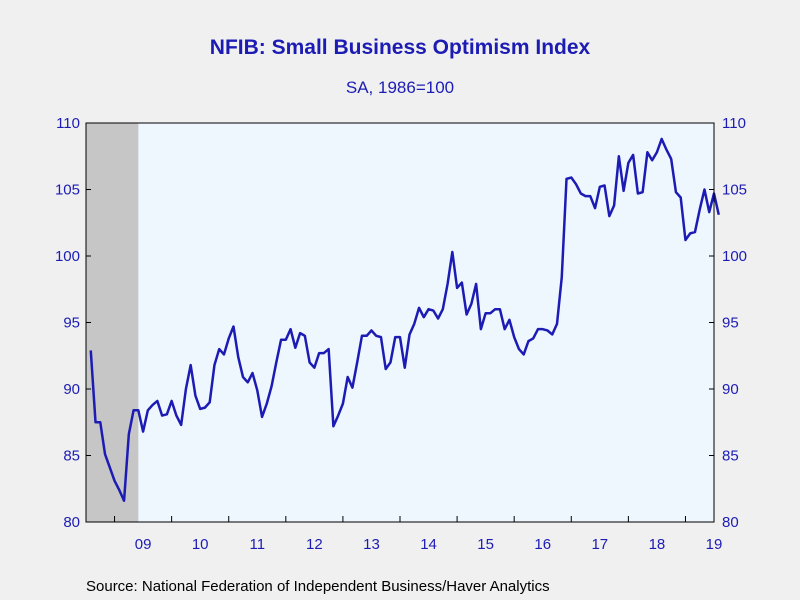  Describe the element at coordinates (71, 522) in the screenshot. I see `y-tick-label-left: 80` at that location.